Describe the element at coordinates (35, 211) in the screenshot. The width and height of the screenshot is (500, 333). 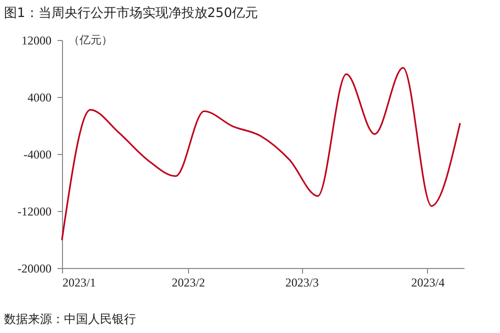
I see `y-tick-label: -12000` at that location.